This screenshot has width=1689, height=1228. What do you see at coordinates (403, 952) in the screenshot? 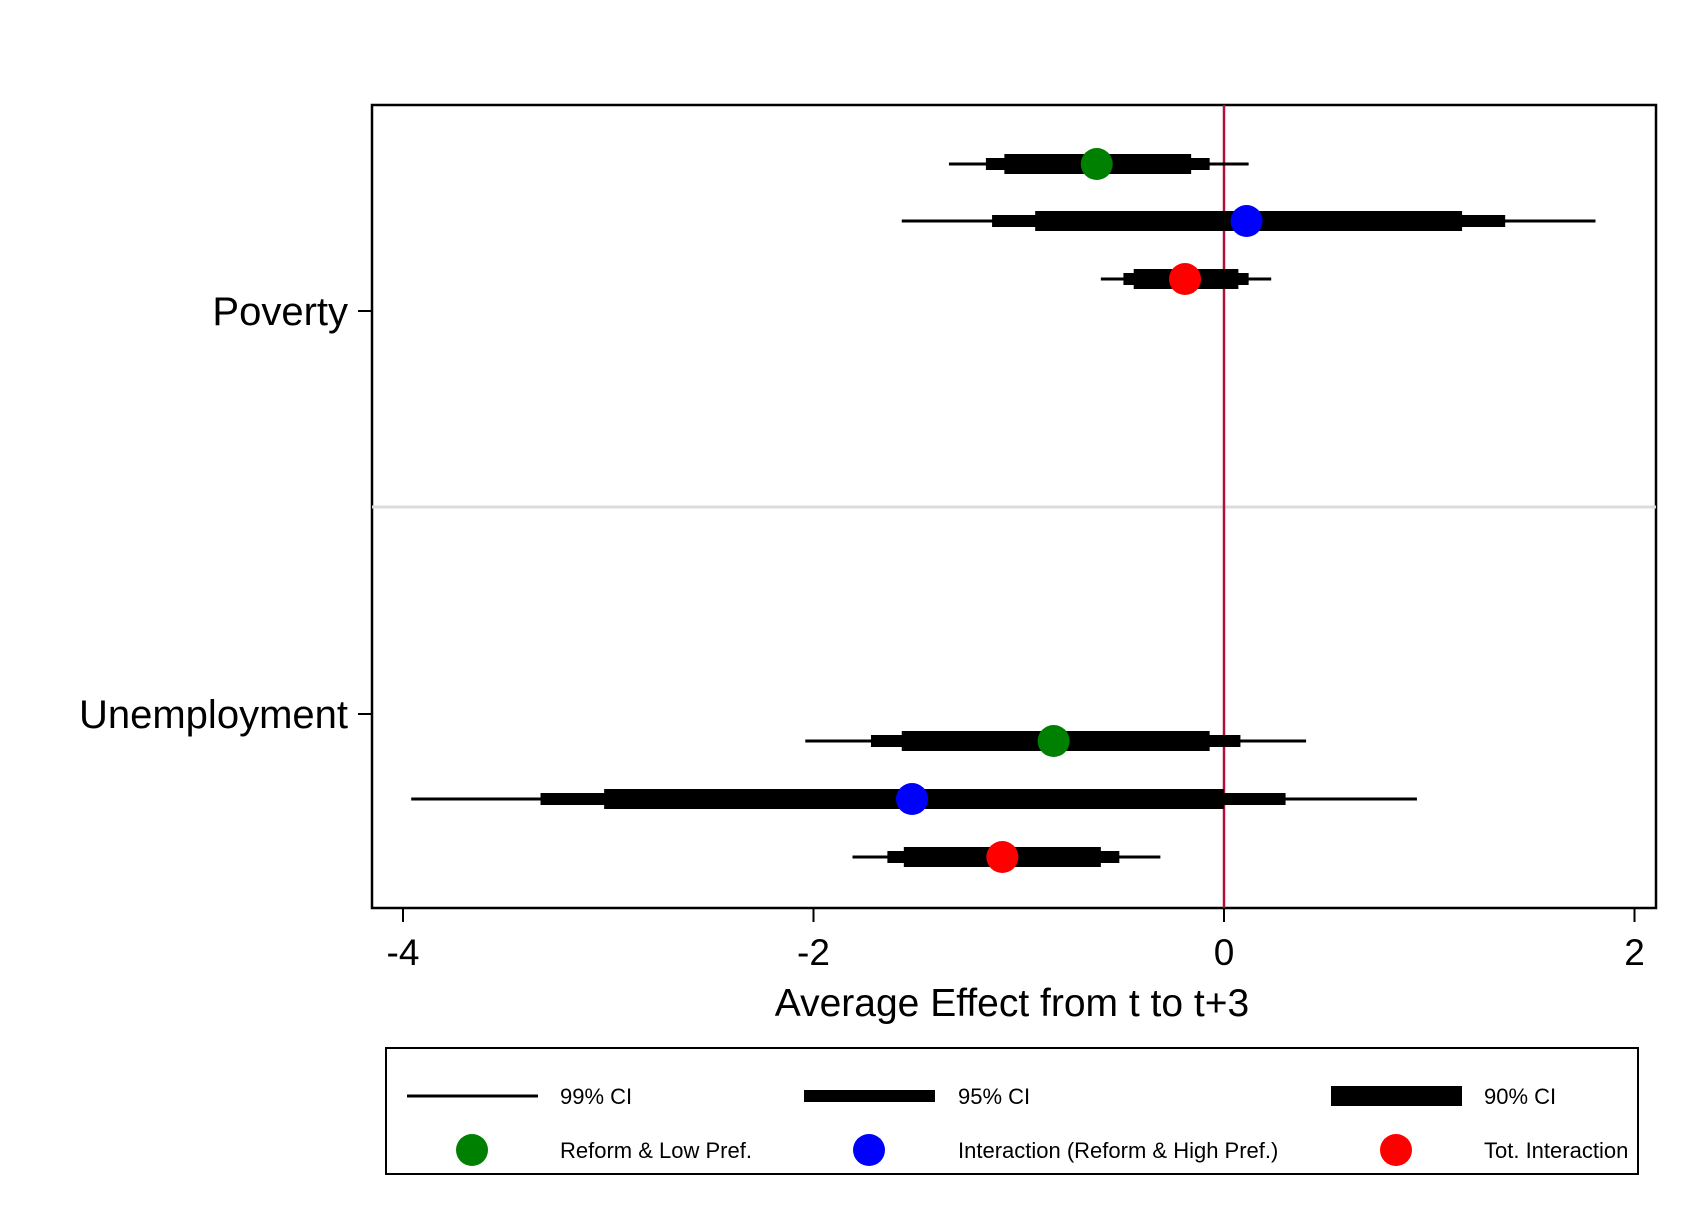
I see `x-tick-label: -4` at bounding box center [403, 952].